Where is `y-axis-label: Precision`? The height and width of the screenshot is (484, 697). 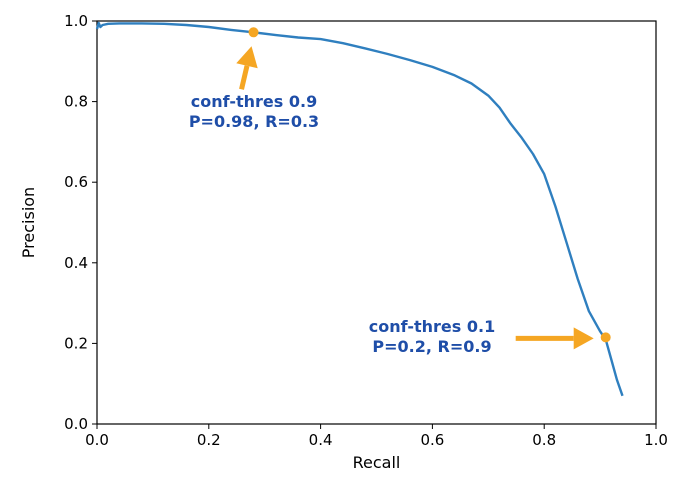 y-axis-label: Precision is located at coordinates (28, 222).